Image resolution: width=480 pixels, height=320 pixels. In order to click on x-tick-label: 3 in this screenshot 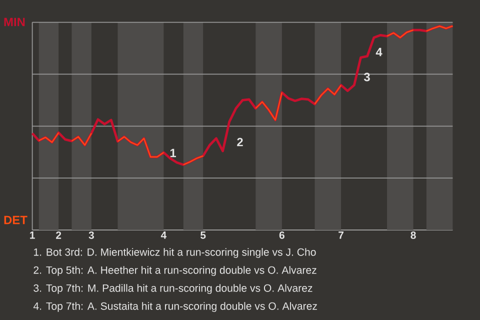, I will do `click(91, 235)`.